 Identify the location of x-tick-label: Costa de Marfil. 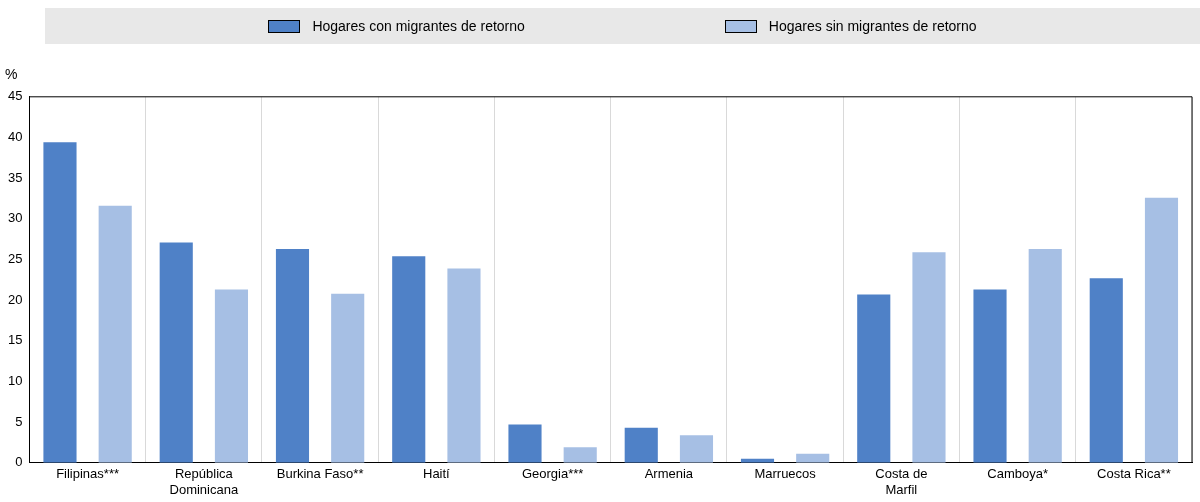
(901, 481).